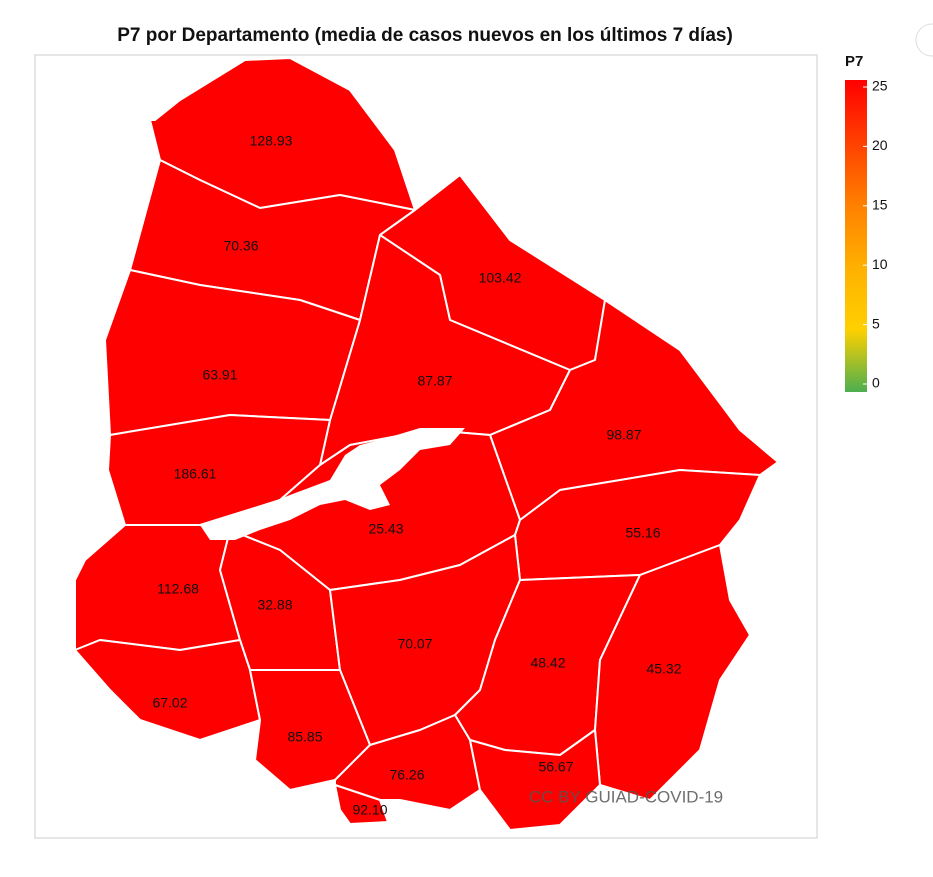 The image size is (933, 877). Describe the element at coordinates (623, 435) in the screenshot. I see `region-label: 98.87` at that location.